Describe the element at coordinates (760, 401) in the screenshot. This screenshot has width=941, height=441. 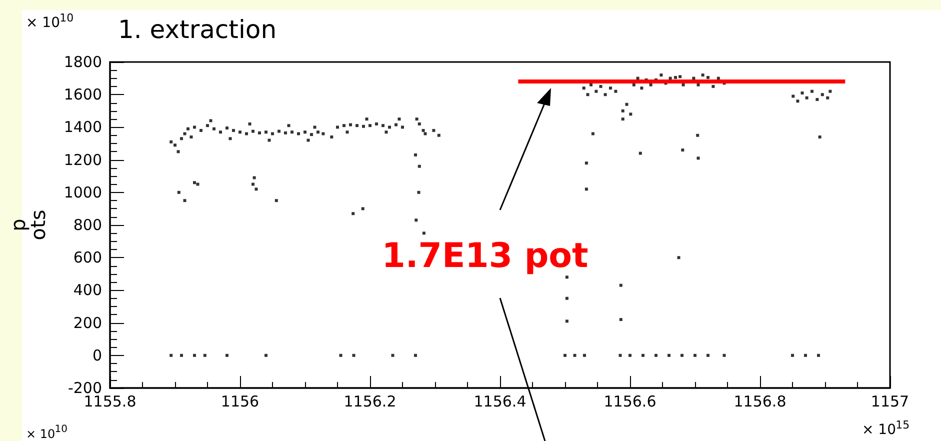
I see `x-tick-label: 1156.8` at that location.